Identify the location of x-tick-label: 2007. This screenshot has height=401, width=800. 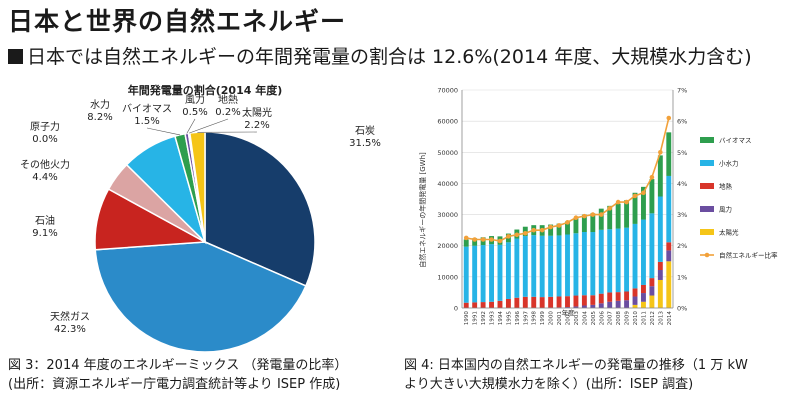
(611, 318).